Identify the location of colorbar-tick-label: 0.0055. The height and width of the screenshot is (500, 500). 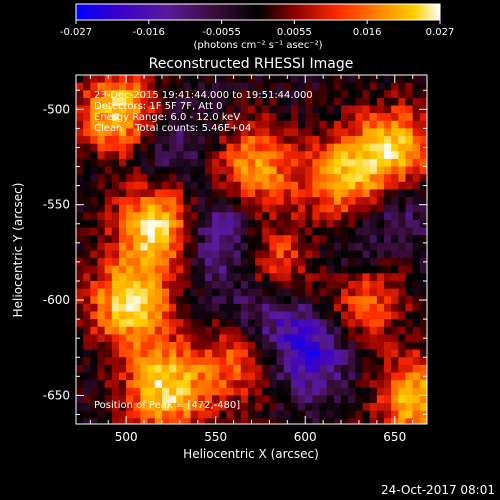
(294, 32).